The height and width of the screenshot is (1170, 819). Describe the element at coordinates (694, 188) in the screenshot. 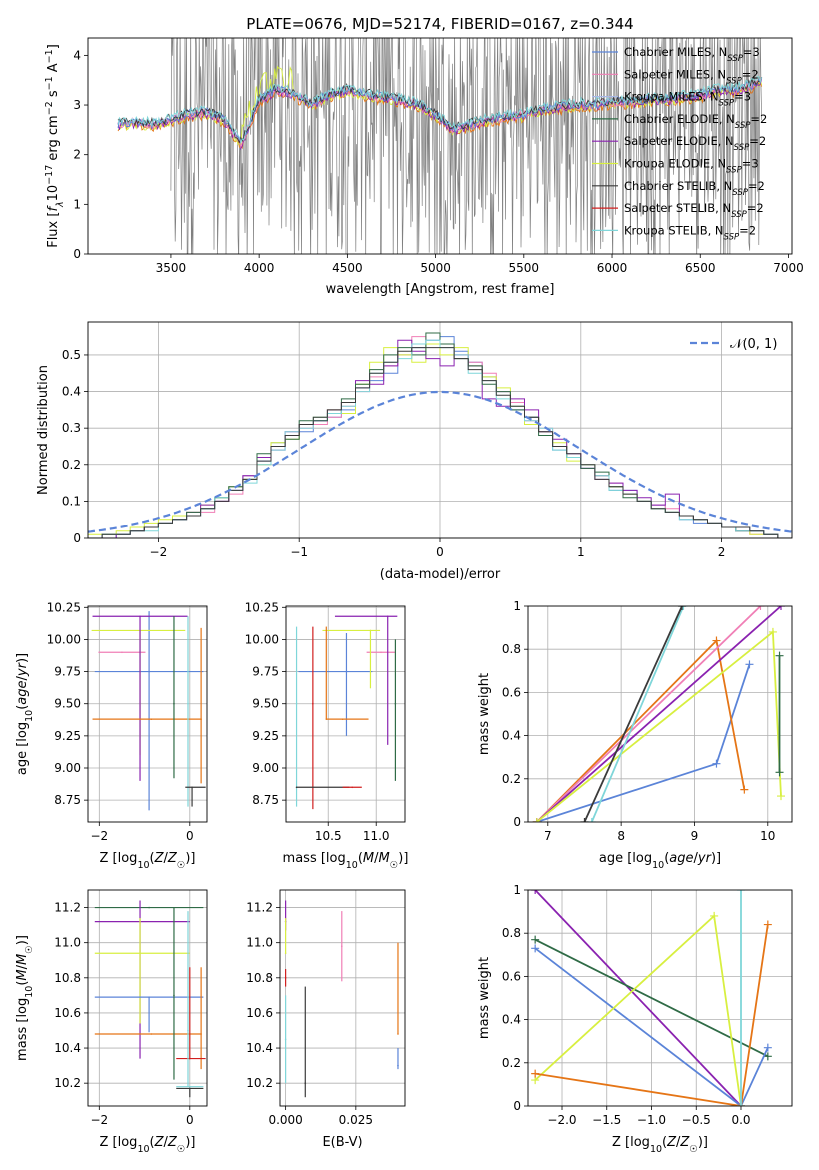

I see `legend-entry: Chabrier STELIB, NSSP=2` at that location.